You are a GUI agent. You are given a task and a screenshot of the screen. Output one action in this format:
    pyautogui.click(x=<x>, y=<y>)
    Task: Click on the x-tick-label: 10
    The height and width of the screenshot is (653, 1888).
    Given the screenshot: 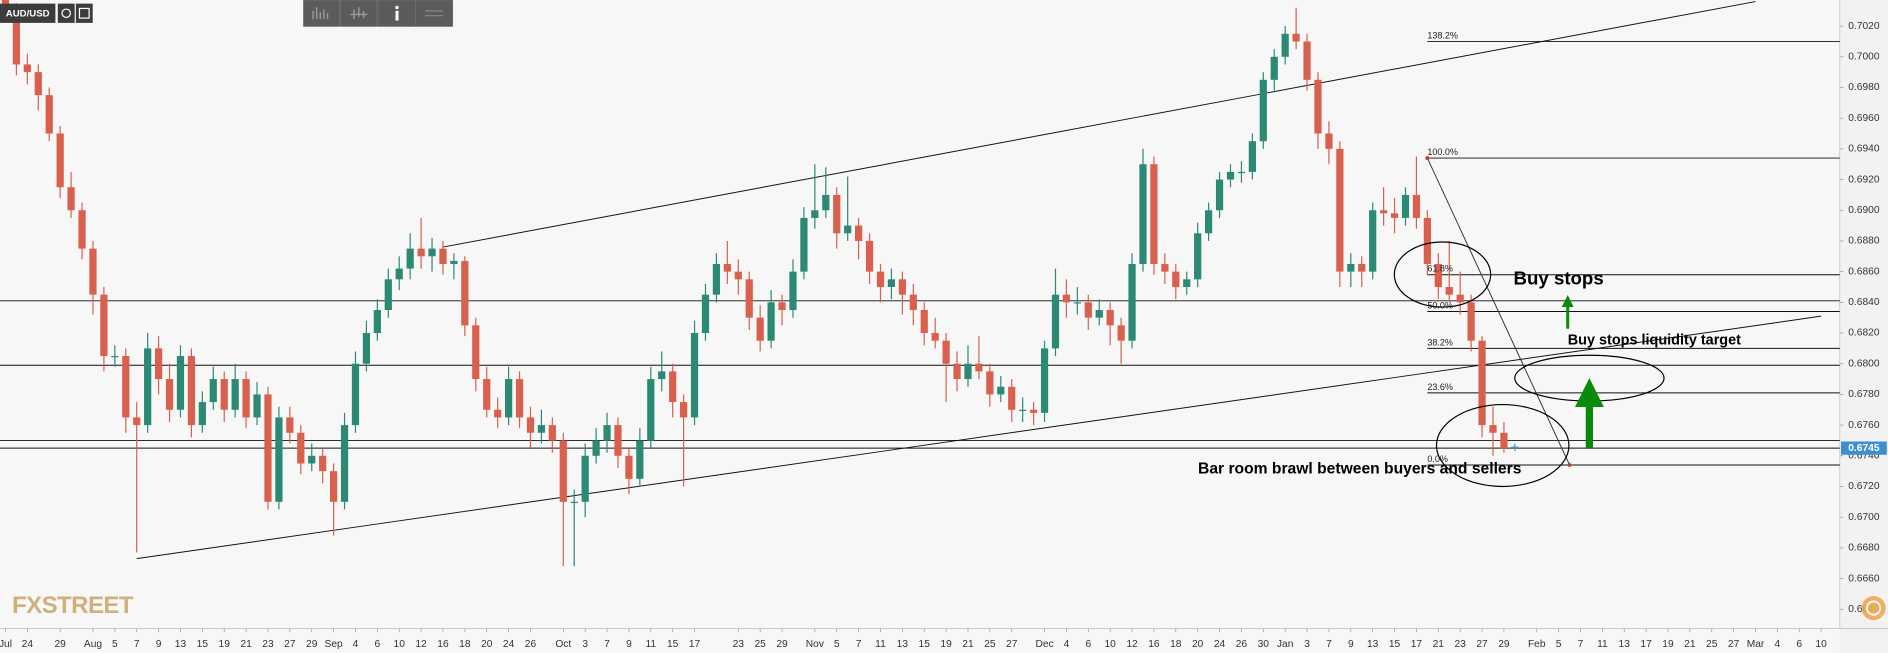 What is the action you would take?
    pyautogui.click(x=400, y=644)
    